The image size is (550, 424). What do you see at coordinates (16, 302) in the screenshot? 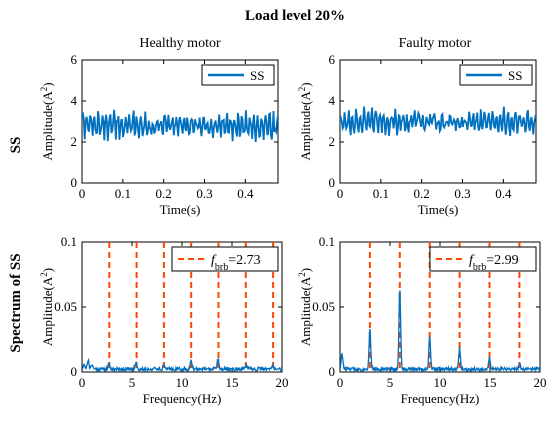
I see `row-label-spectrum: Spectrum of SS` at bounding box center [16, 302].